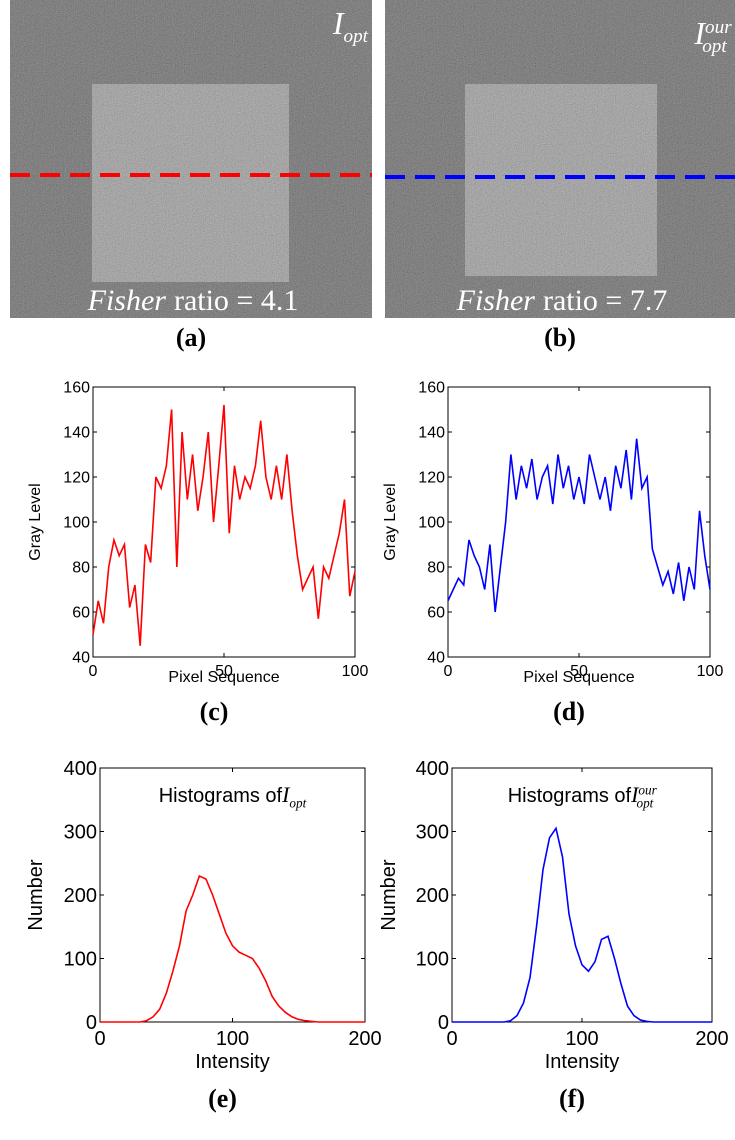 The height and width of the screenshot is (1140, 735). Describe the element at coordinates (572, 1098) in the screenshot. I see `panel-caption: (f)` at that location.